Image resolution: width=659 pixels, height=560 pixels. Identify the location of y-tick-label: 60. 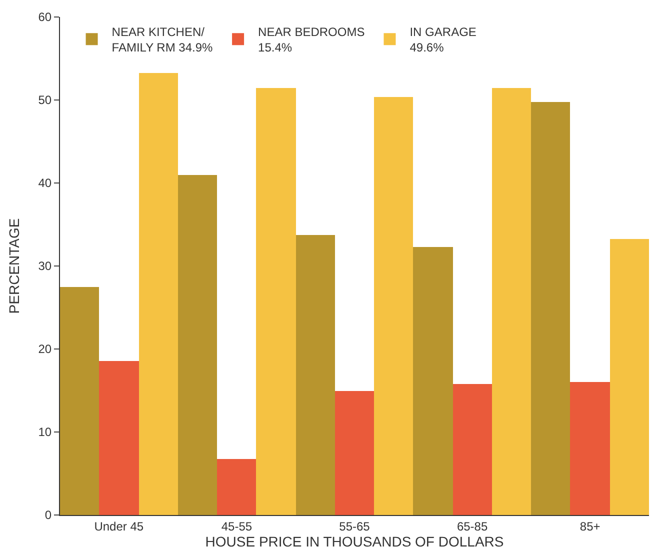
(45, 17).